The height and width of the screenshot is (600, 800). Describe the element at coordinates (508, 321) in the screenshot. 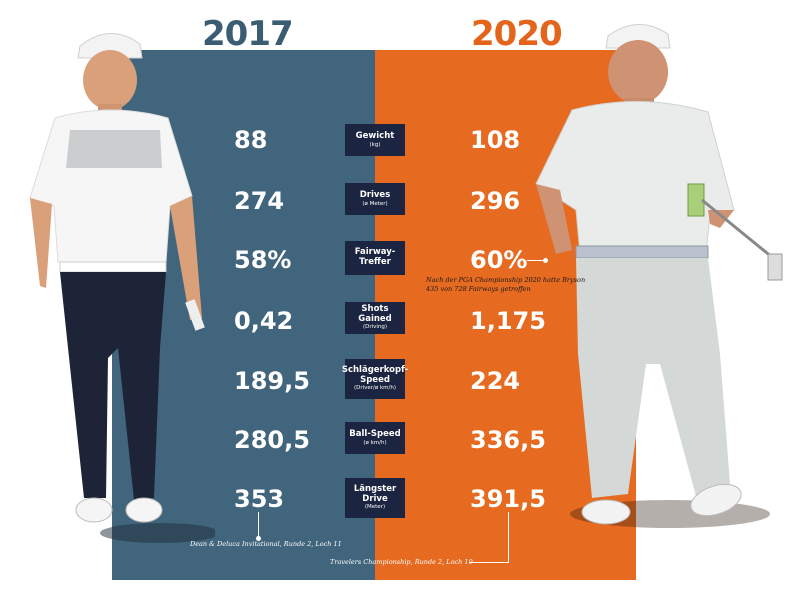

I see `value-2020-shots-gained: 1,175` at that location.